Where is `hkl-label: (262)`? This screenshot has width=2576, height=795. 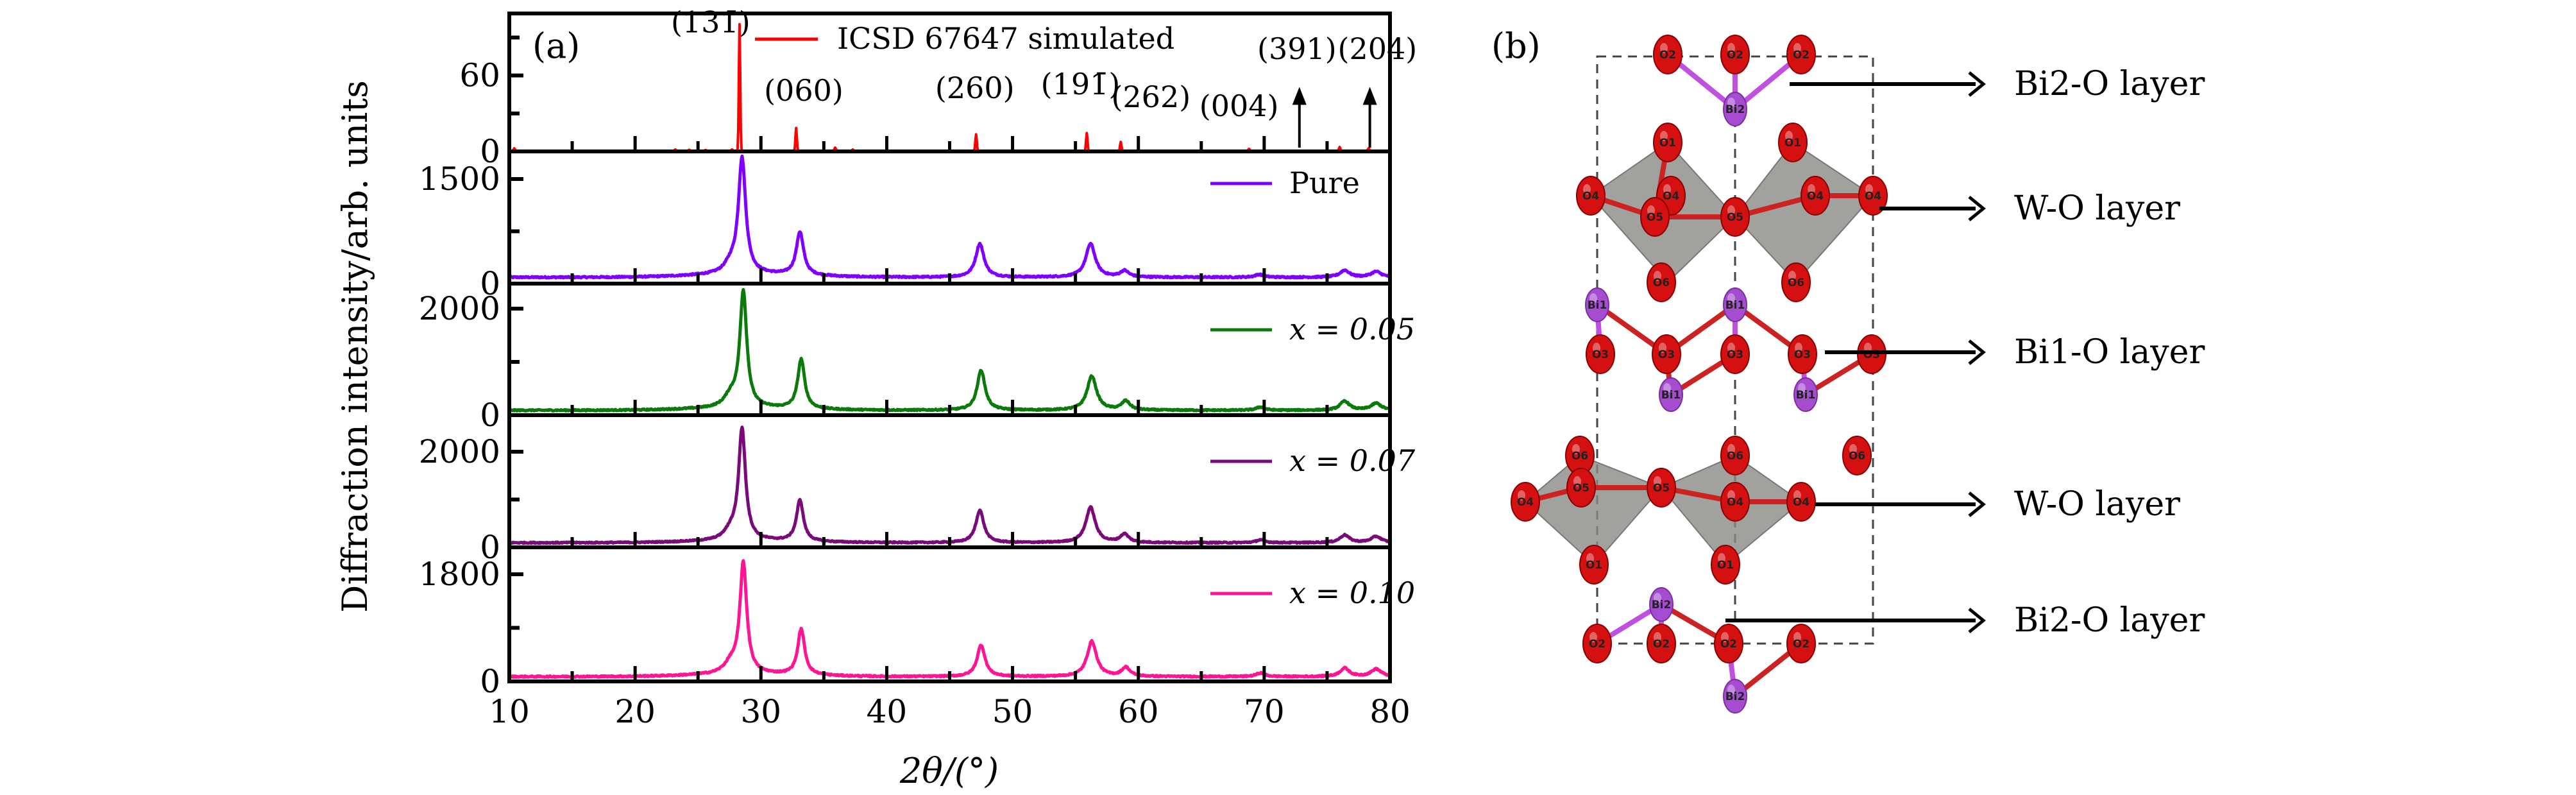
hkl-label: (262) is located at coordinates (1151, 97).